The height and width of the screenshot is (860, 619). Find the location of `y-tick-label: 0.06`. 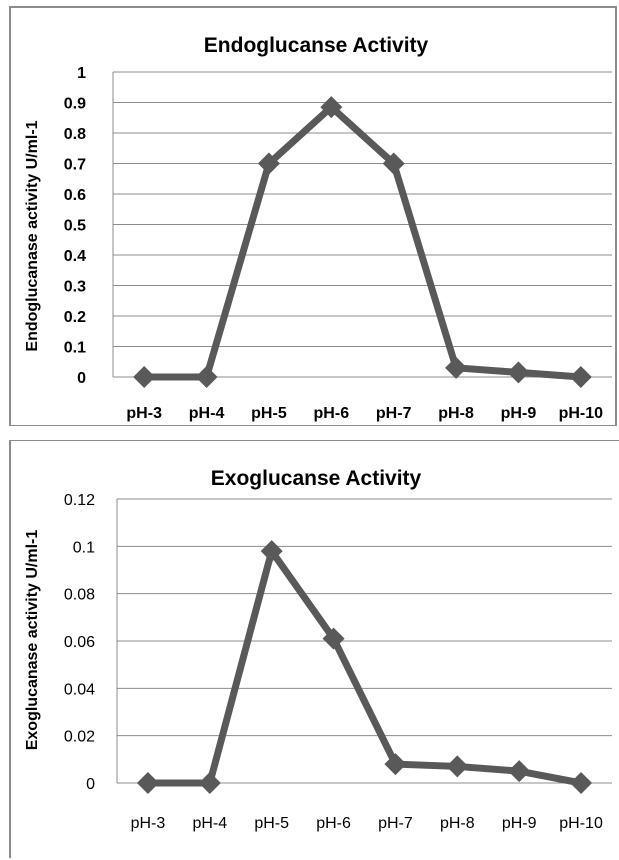

y-tick-label: 0.06 is located at coordinates (79, 642).